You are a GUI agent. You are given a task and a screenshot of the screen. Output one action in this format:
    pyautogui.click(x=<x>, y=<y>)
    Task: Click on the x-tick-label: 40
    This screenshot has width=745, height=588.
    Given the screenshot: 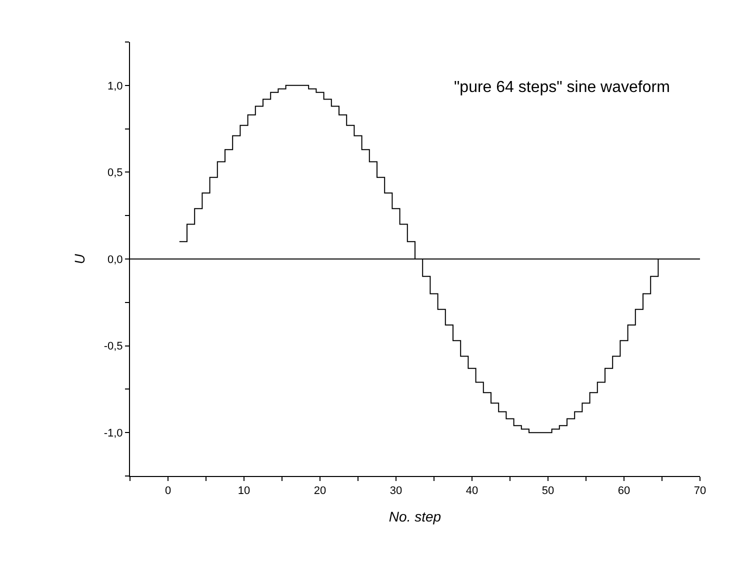 What is the action you would take?
    pyautogui.click(x=472, y=491)
    